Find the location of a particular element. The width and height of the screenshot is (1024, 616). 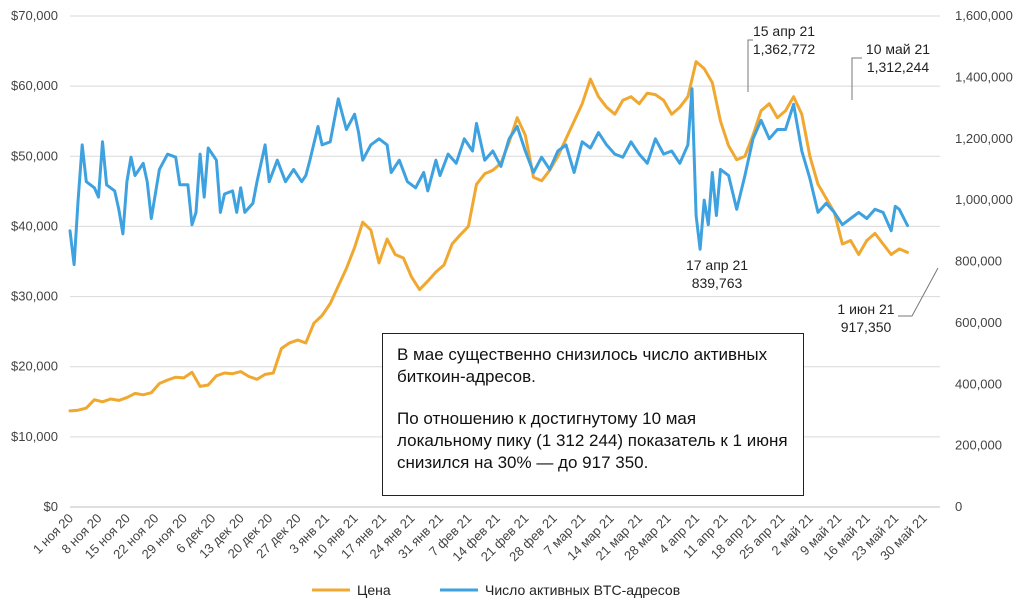

left-axis-tick-label: $70,000 is located at coordinates (34, 15).